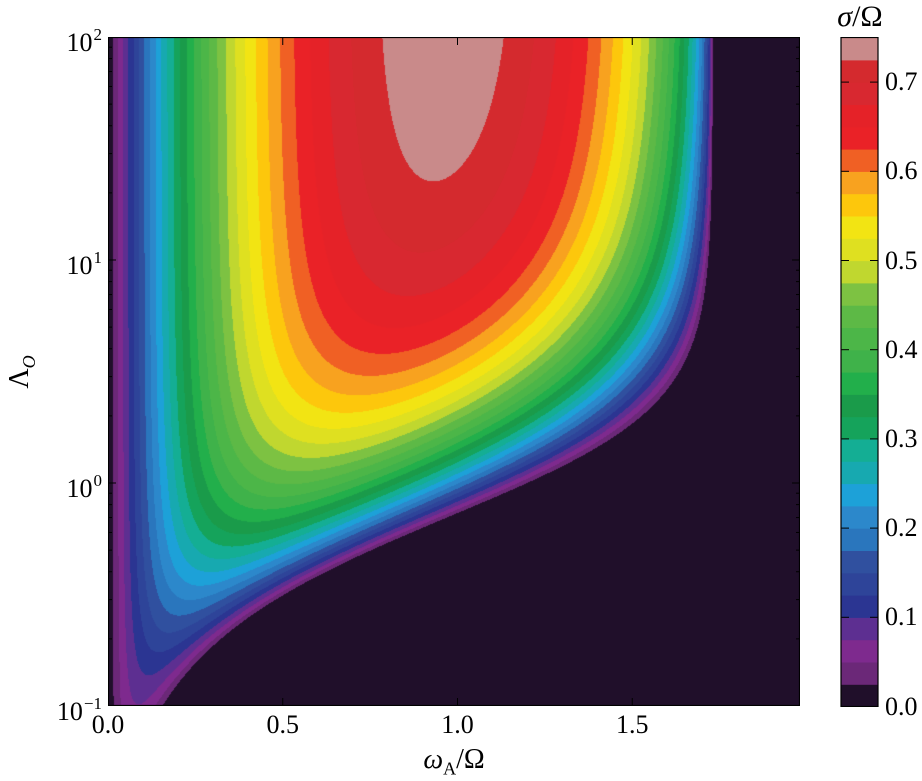 The width and height of the screenshot is (922, 781). Describe the element at coordinates (901, 260) in the screenshot. I see `colorbar-tick-label: 0.5` at that location.